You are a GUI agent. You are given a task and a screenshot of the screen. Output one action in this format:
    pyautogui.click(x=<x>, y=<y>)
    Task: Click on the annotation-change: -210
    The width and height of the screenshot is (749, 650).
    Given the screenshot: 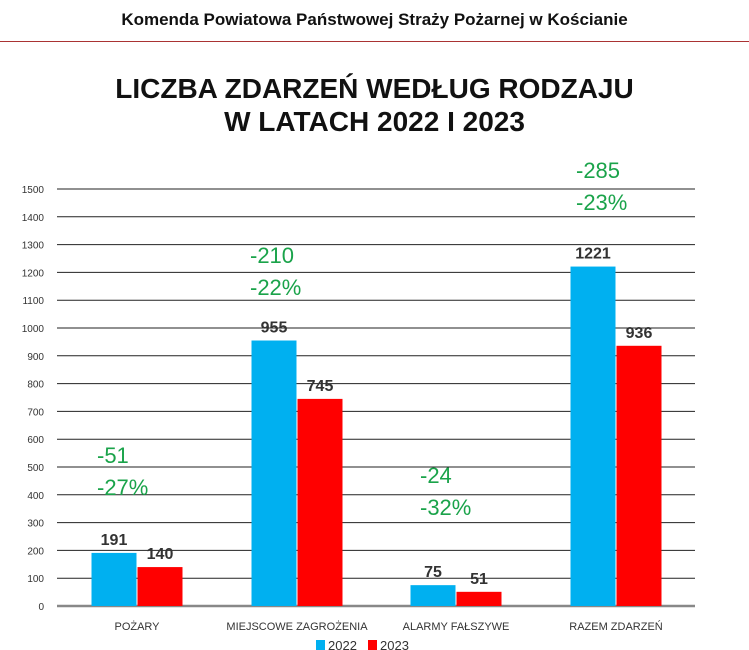 What is the action you would take?
    pyautogui.click(x=272, y=255)
    